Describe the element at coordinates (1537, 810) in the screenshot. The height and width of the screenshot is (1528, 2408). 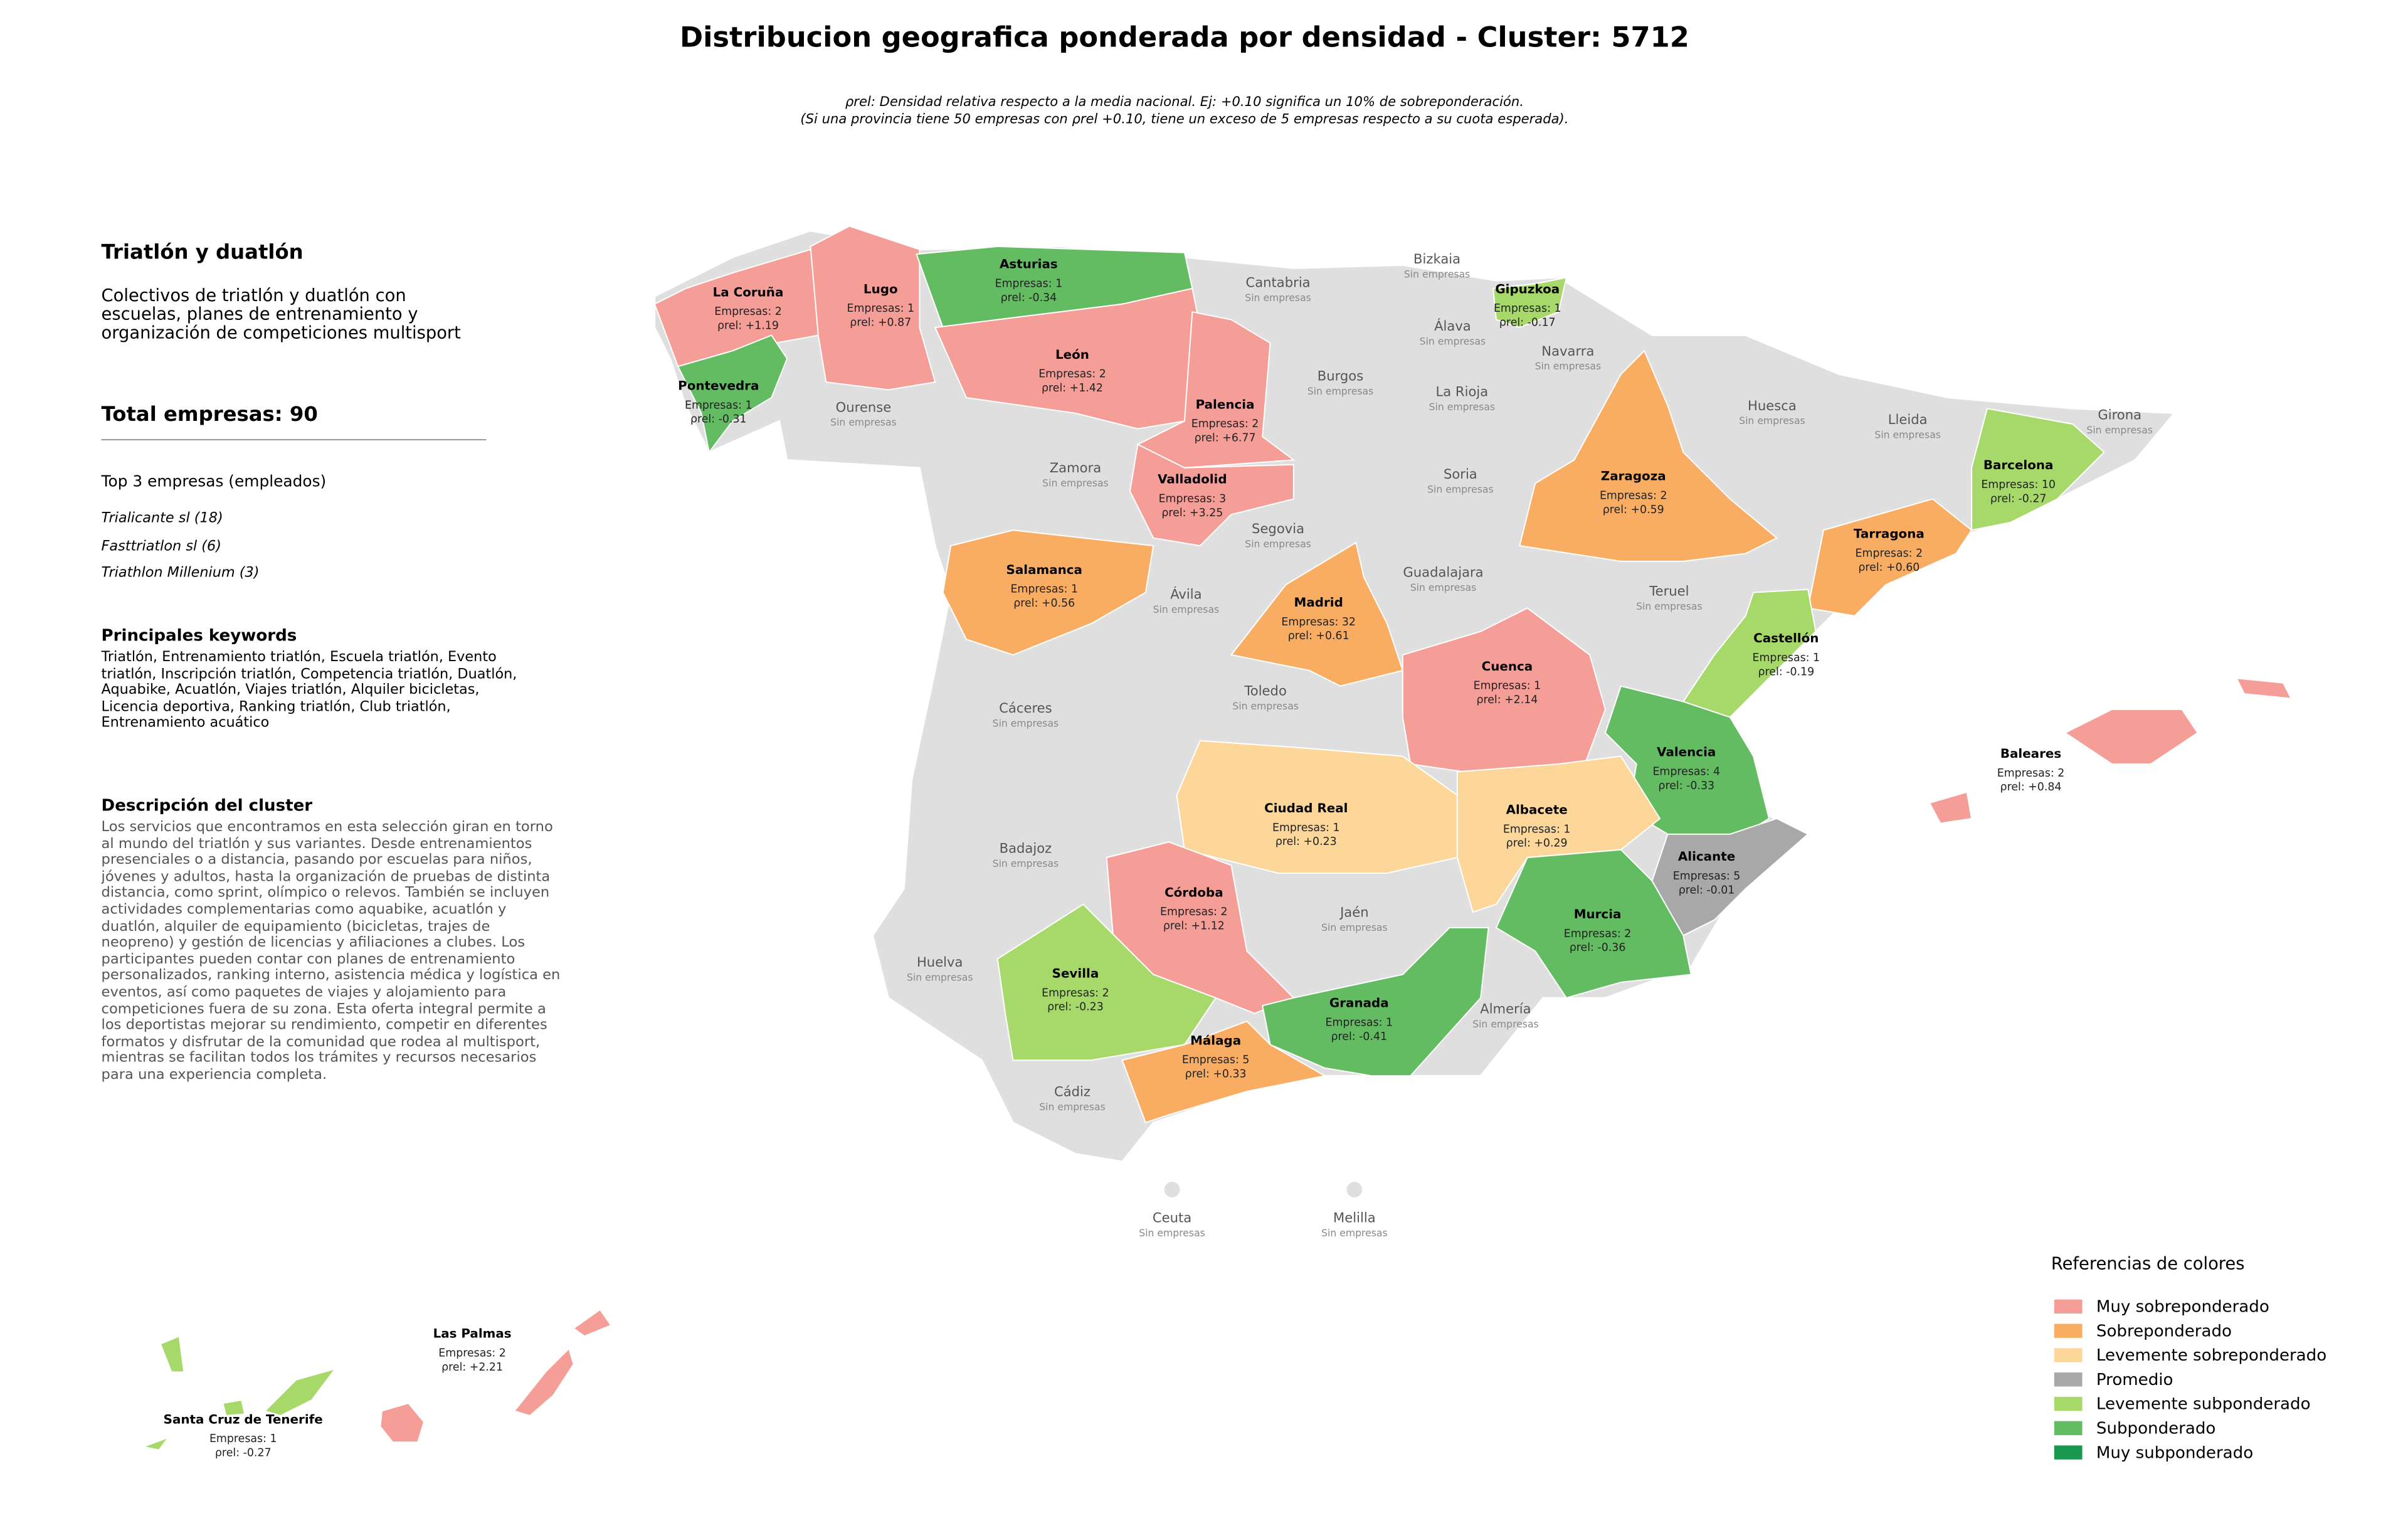
I see `province-name: Albacete` at that location.